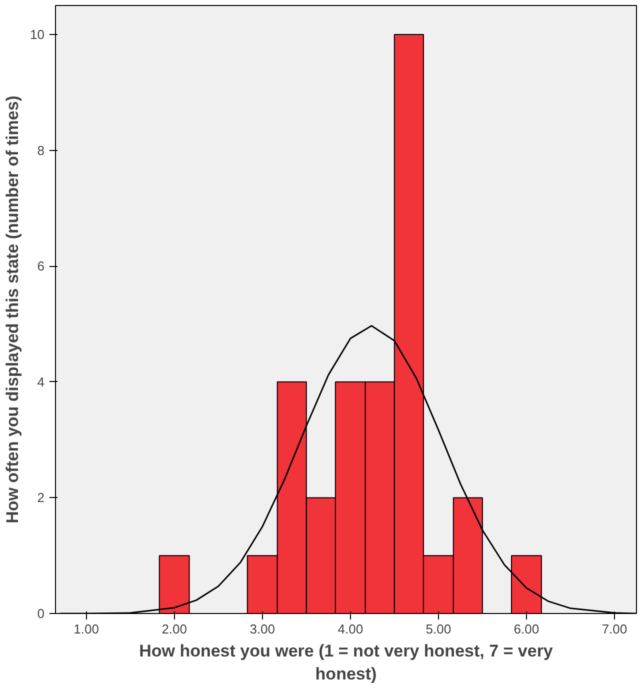 The height and width of the screenshot is (688, 642). What do you see at coordinates (527, 629) in the screenshot?
I see `x-tick-label: 6.00` at bounding box center [527, 629].